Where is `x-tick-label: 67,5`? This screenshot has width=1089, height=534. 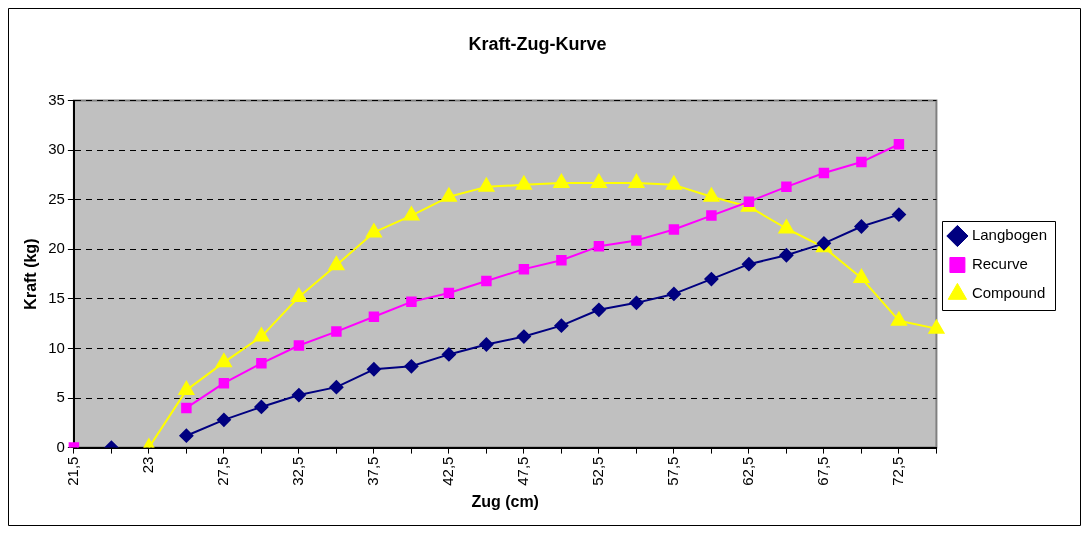
x-tick-label: 67,5 is located at coordinates (823, 471).